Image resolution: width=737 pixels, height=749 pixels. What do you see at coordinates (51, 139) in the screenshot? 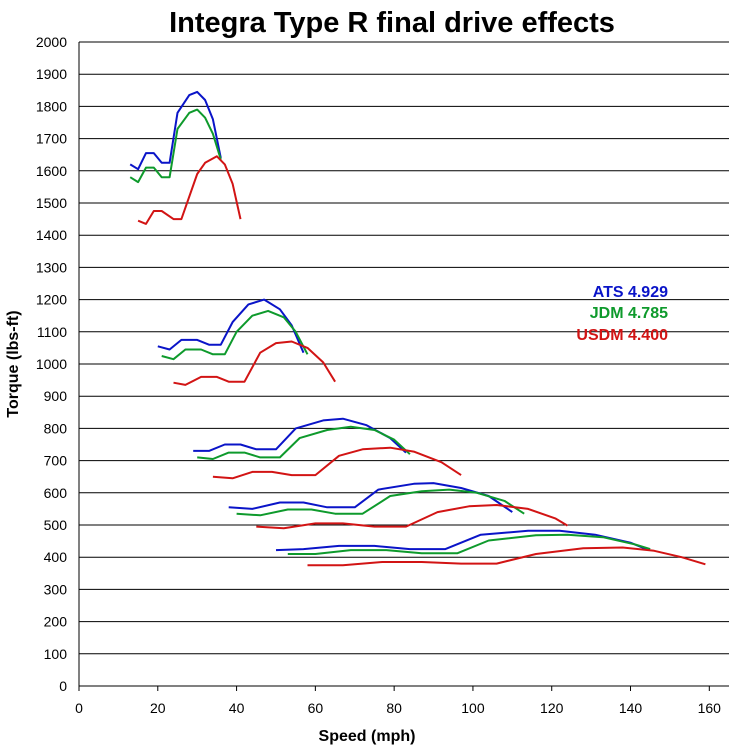
I see `y-tick-label: 1700` at bounding box center [51, 139].